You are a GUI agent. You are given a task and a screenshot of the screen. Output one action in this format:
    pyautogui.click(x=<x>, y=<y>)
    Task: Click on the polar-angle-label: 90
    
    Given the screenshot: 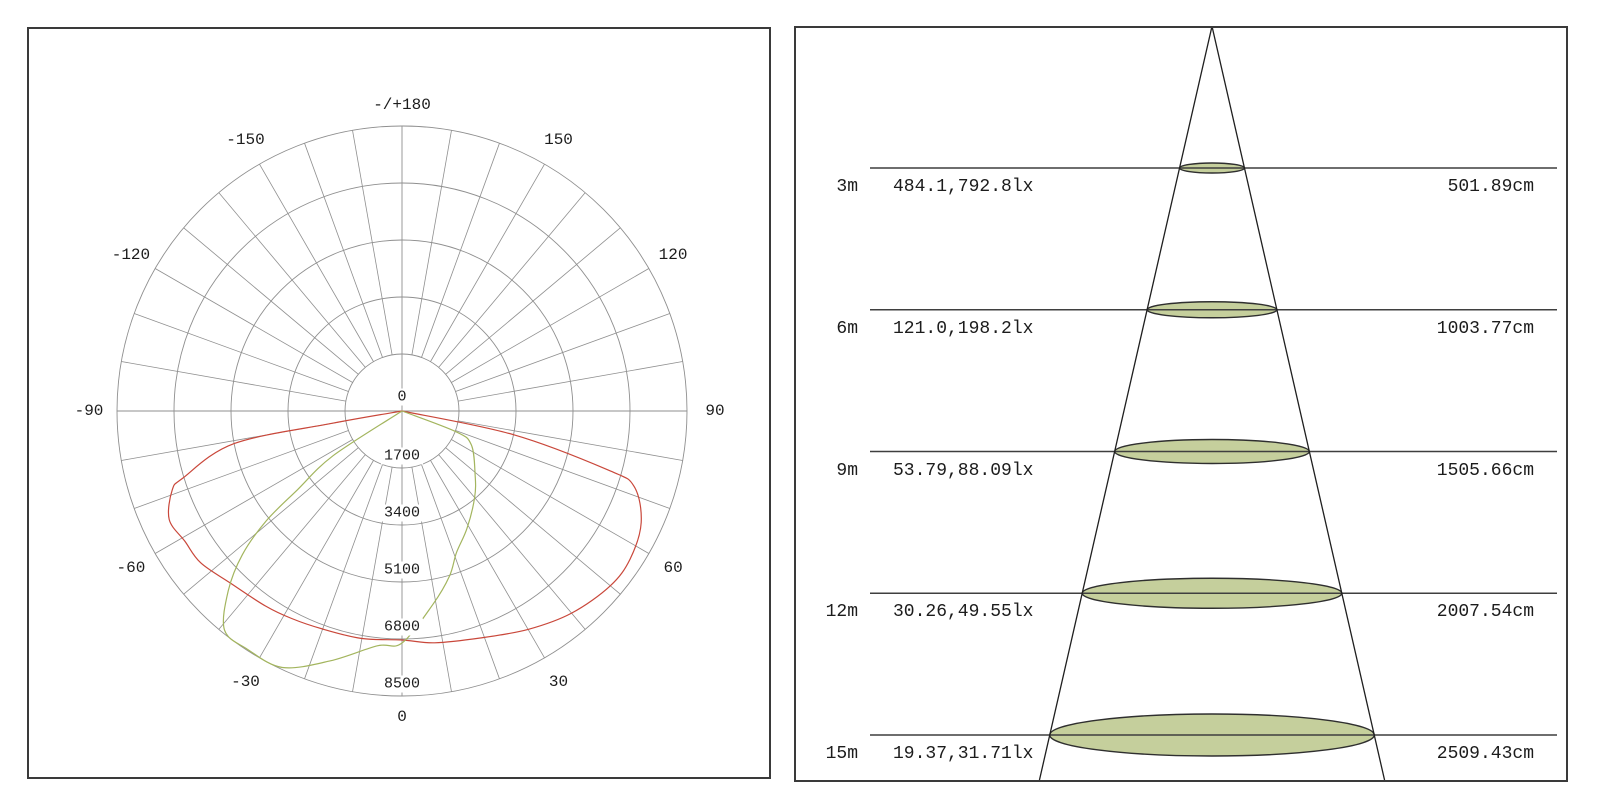 What is the action you would take?
    pyautogui.click(x=715, y=411)
    